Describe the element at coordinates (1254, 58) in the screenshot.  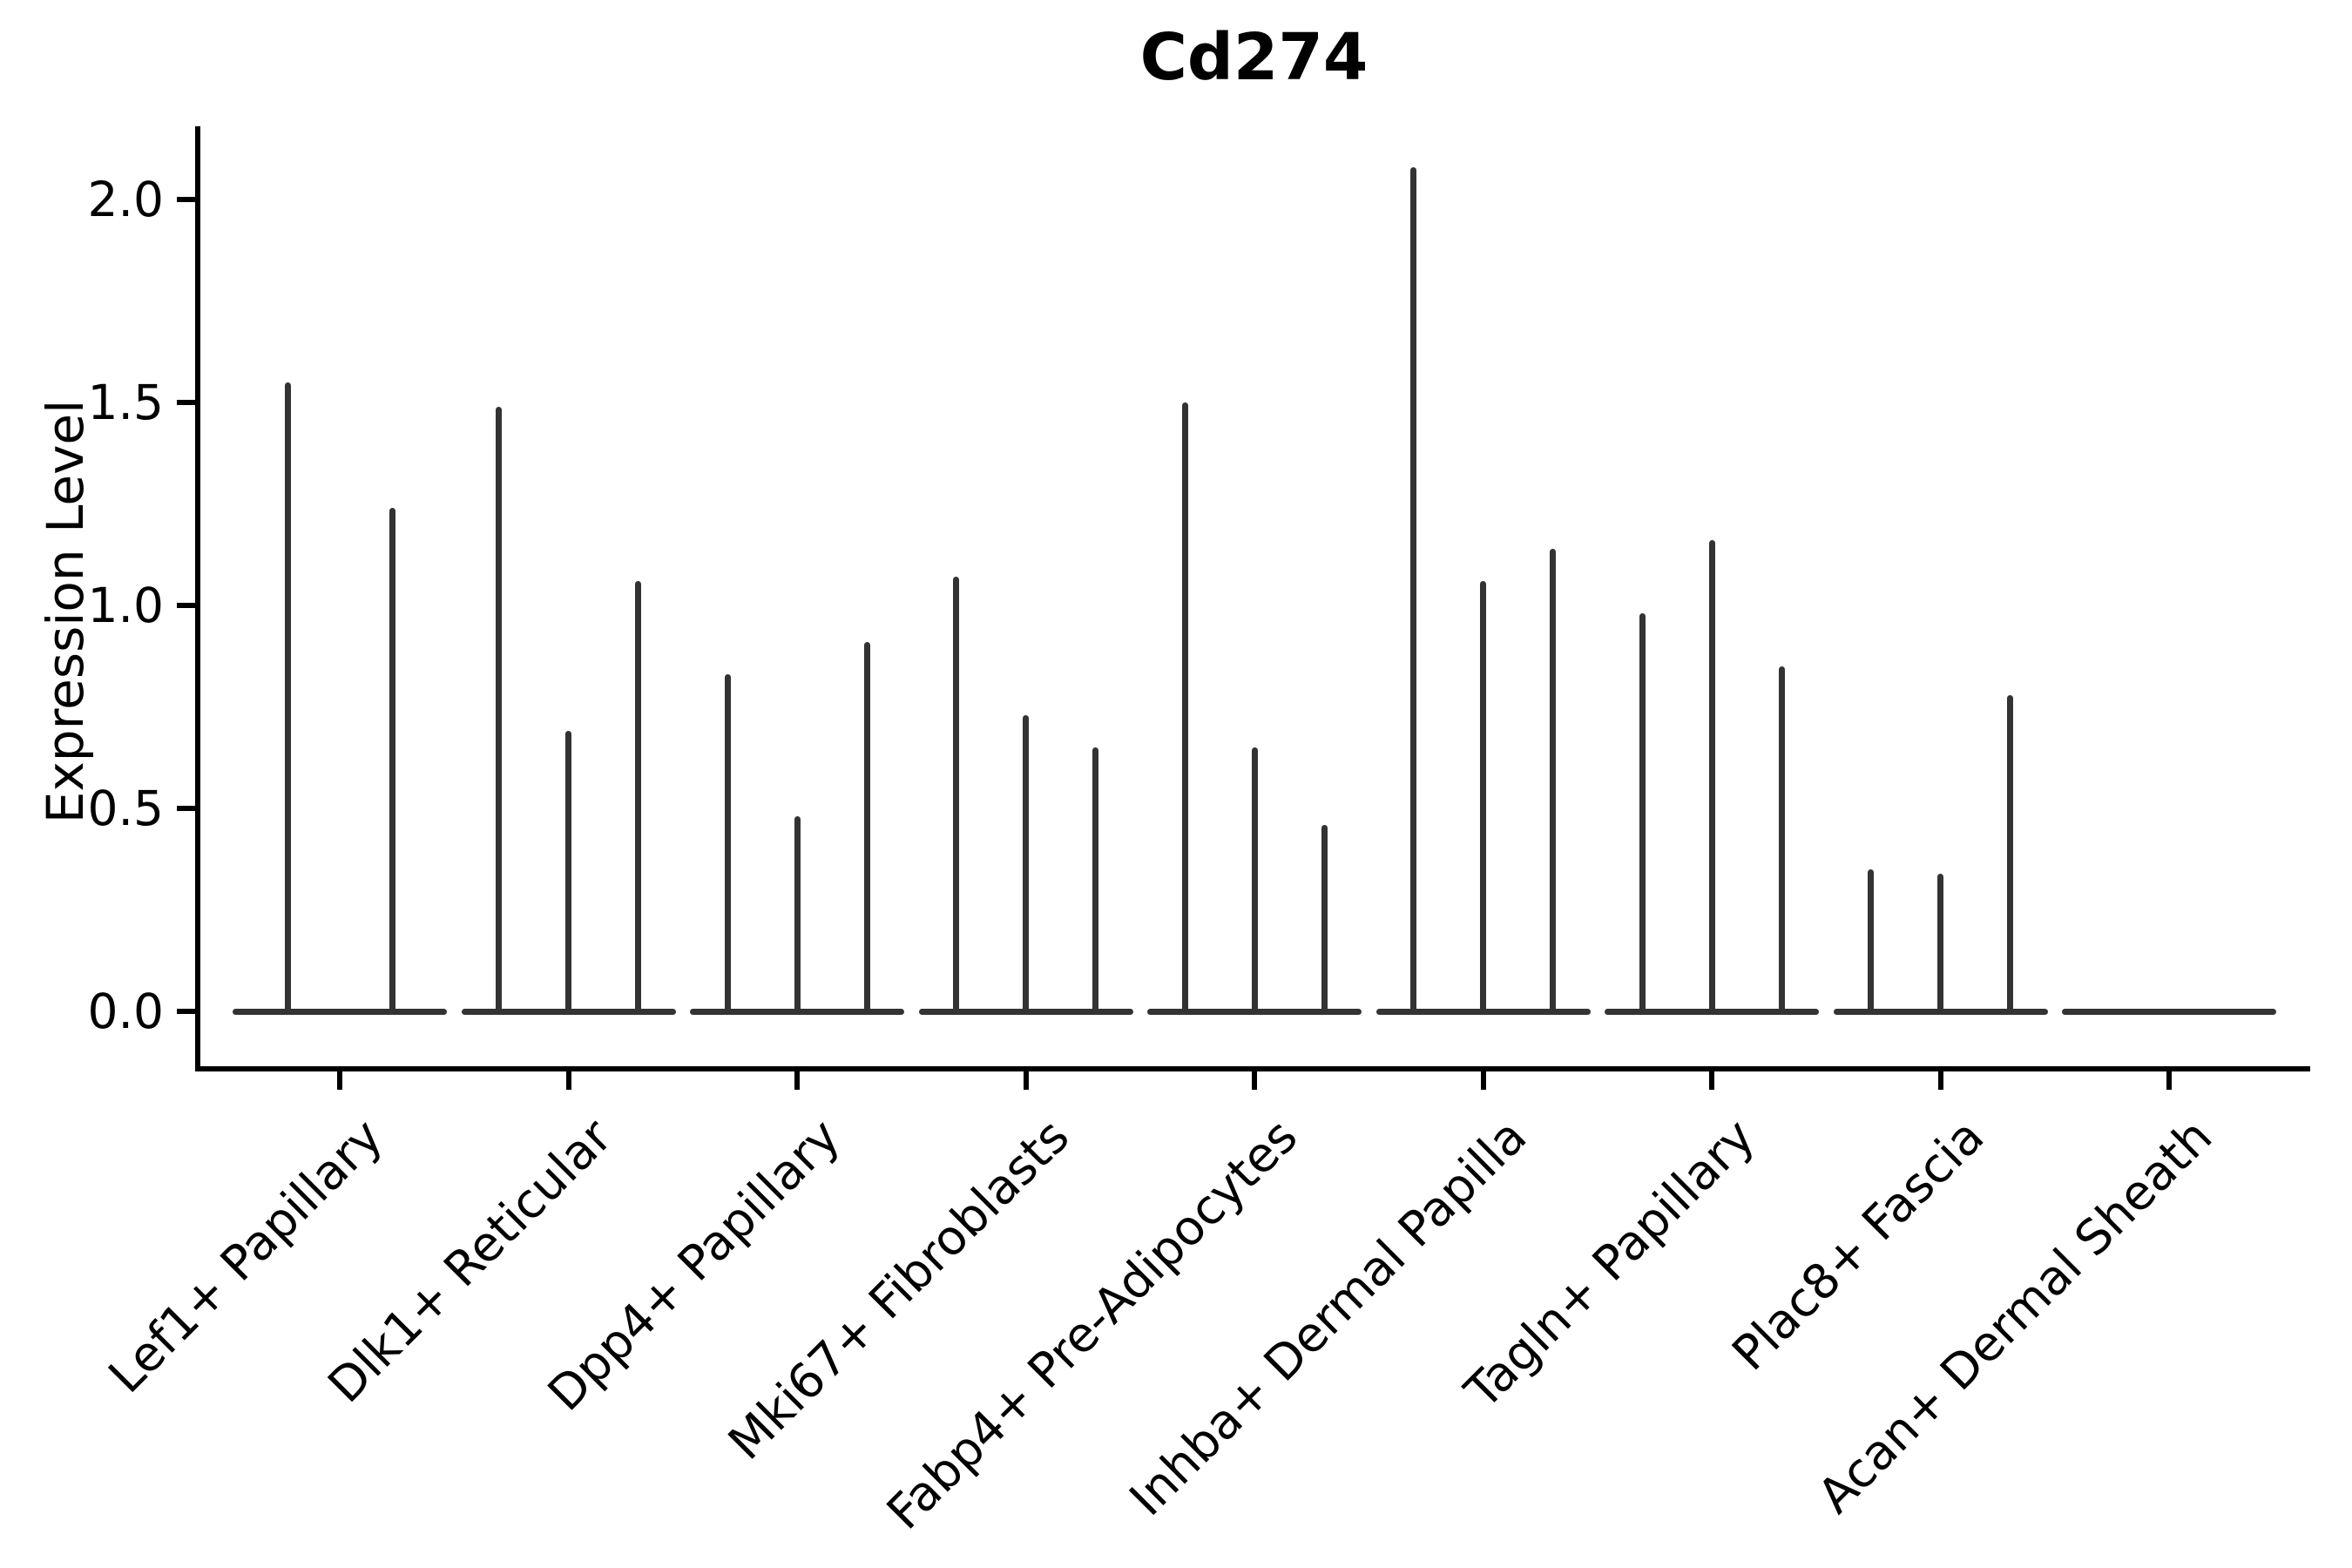
I see `chart-title: Cd274` at that location.